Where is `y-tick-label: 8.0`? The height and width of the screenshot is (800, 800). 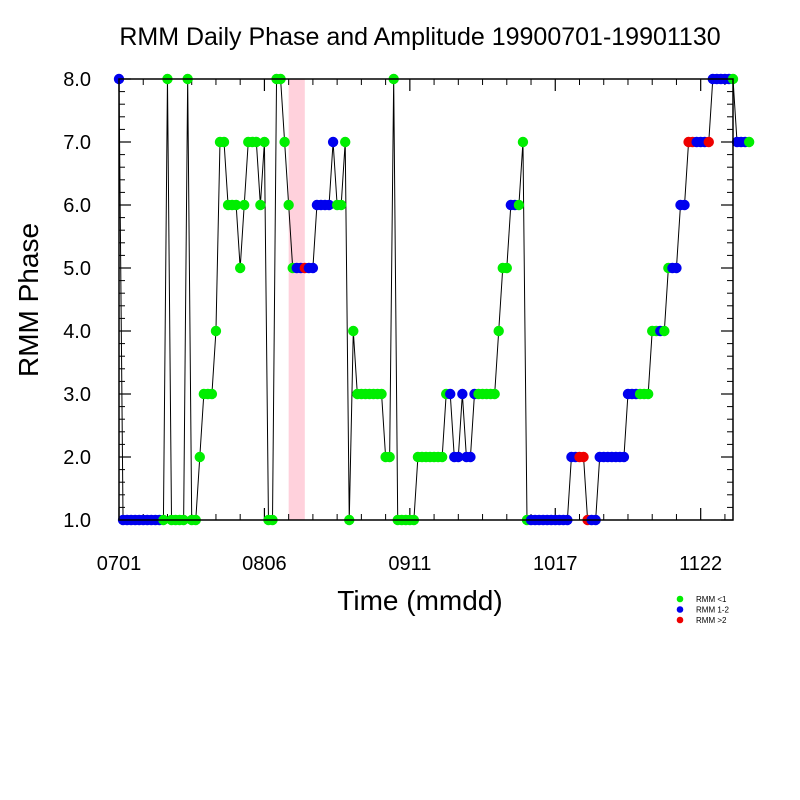 y-tick-label: 8.0 is located at coordinates (77, 80).